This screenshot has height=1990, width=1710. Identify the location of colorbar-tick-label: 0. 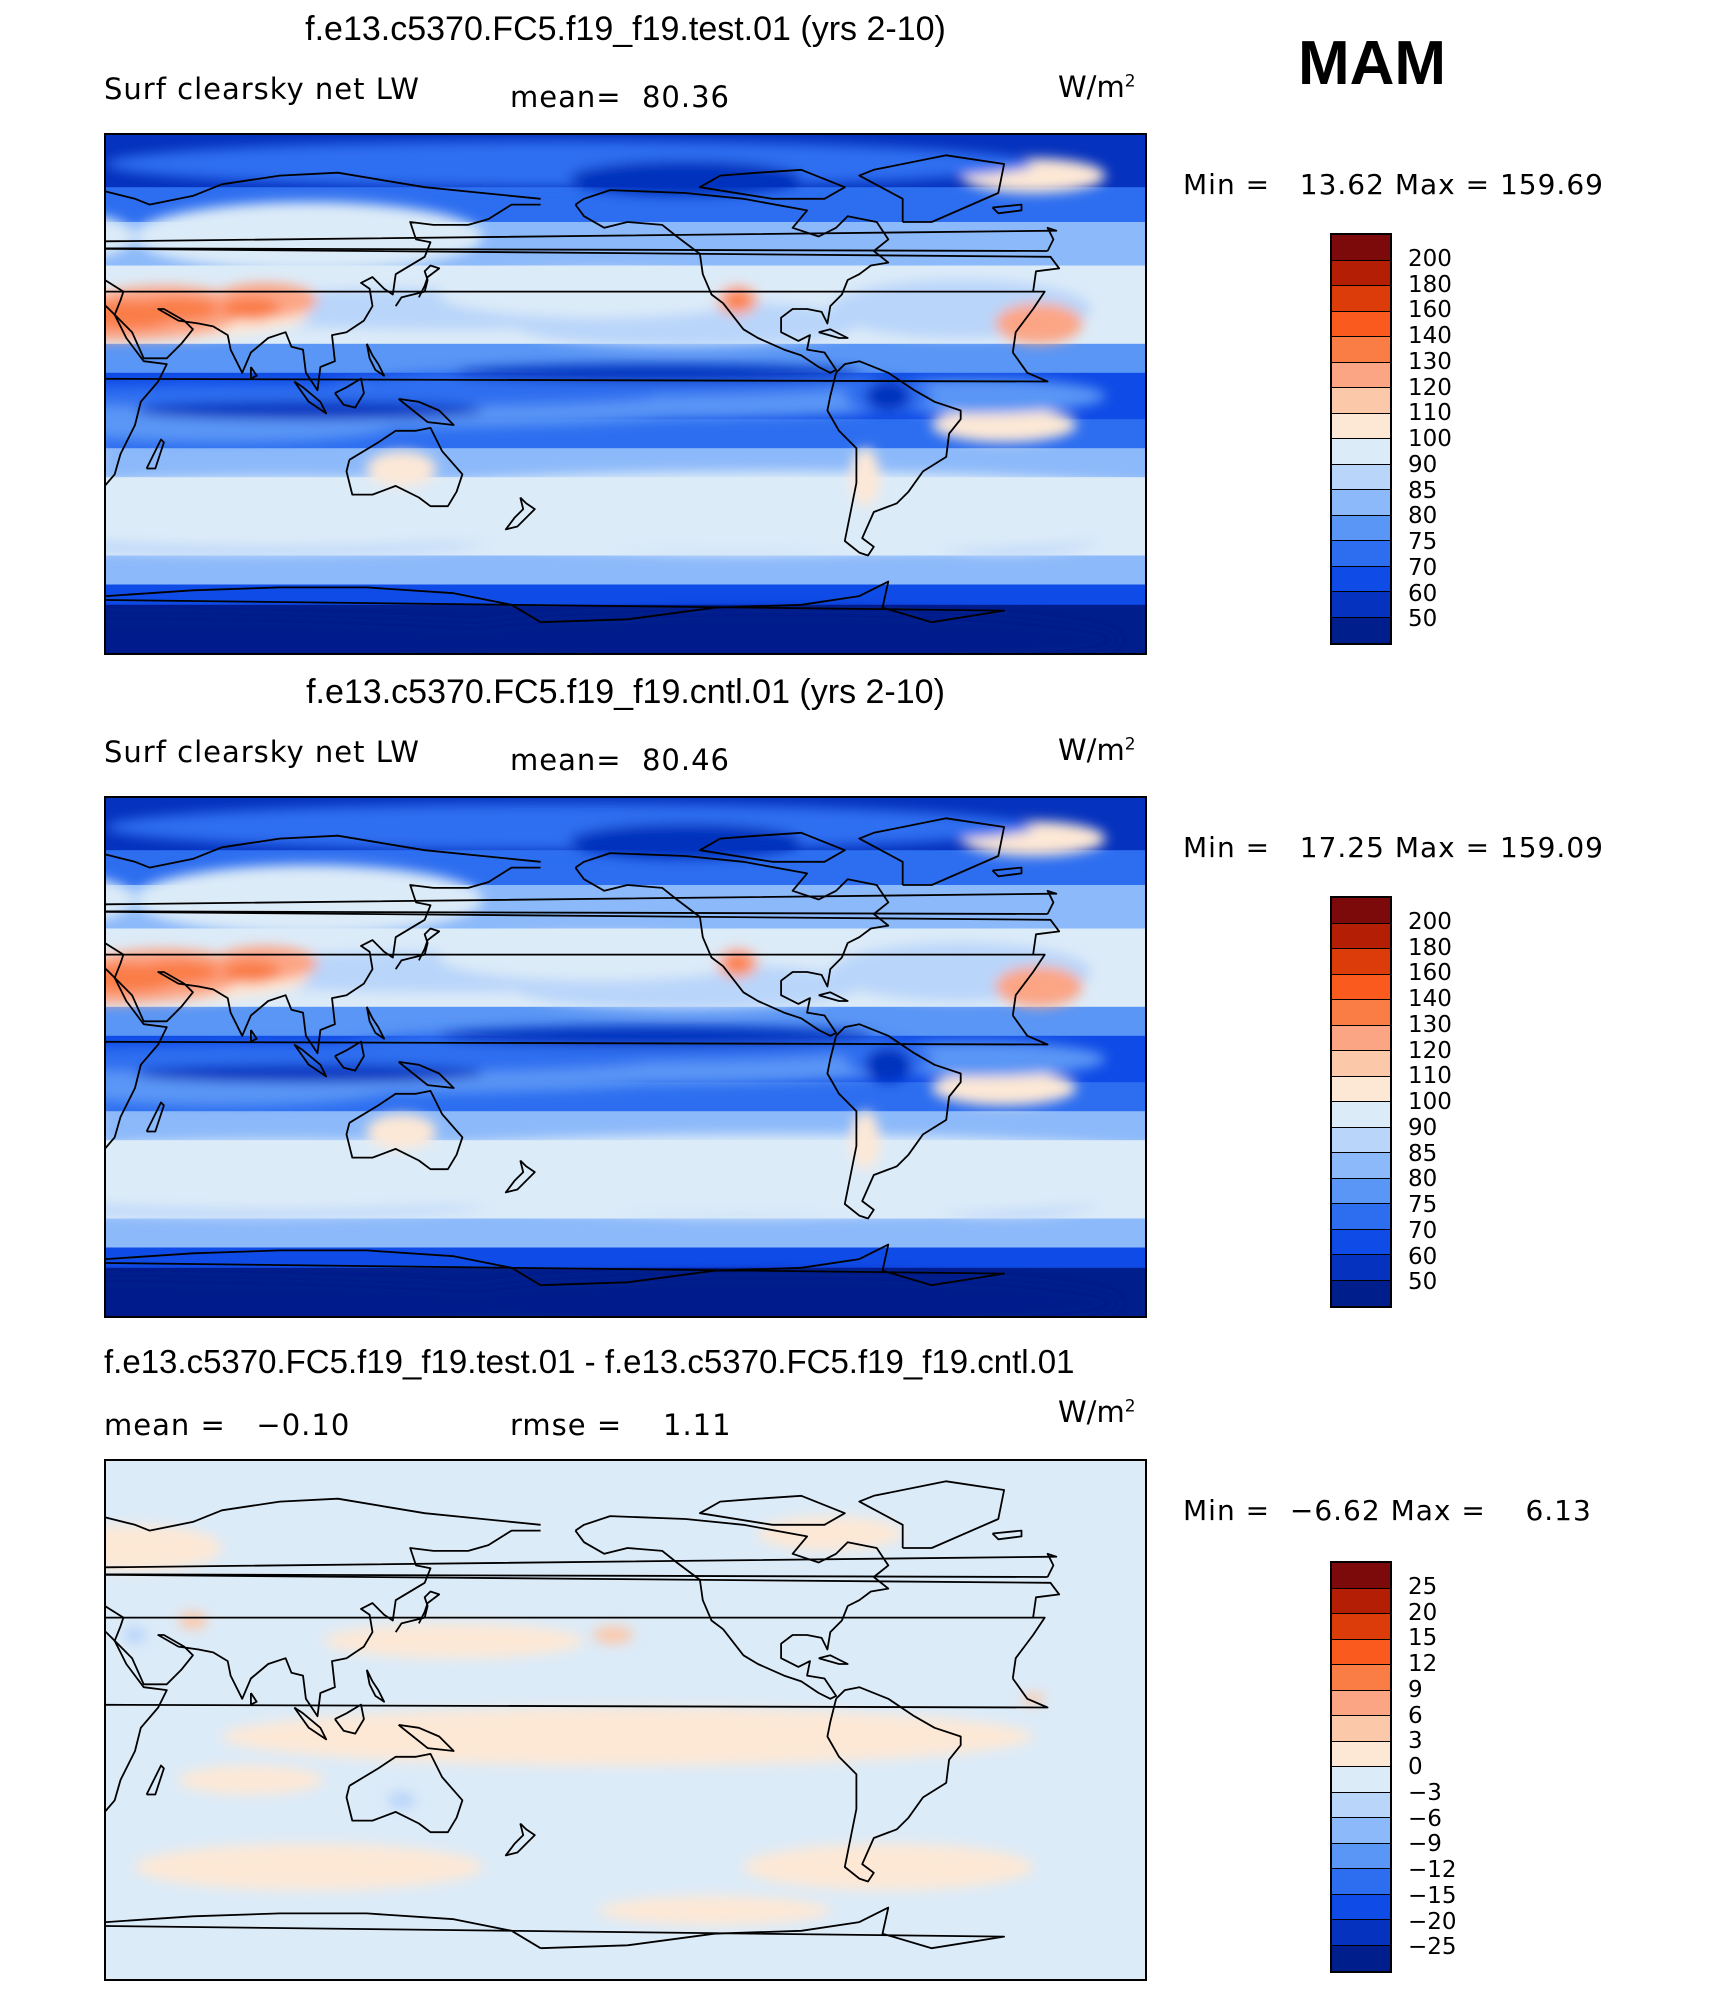
(1415, 1767).